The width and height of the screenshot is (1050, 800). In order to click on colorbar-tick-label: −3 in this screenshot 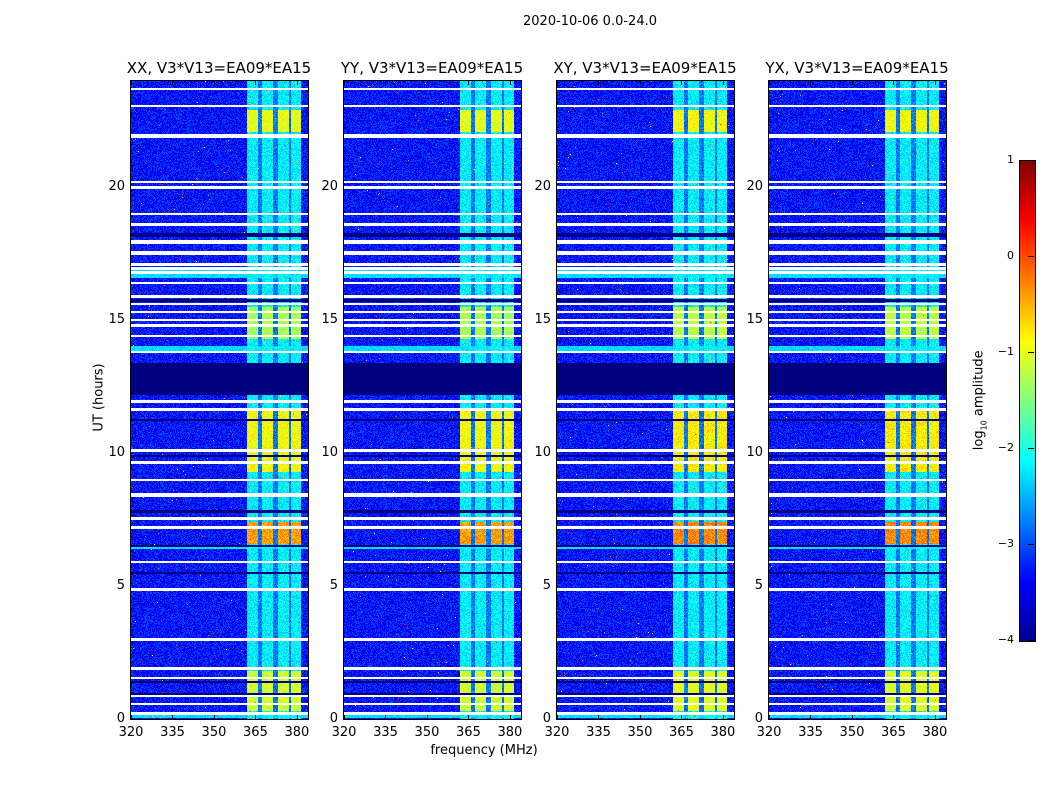, I will do `click(1005, 543)`.